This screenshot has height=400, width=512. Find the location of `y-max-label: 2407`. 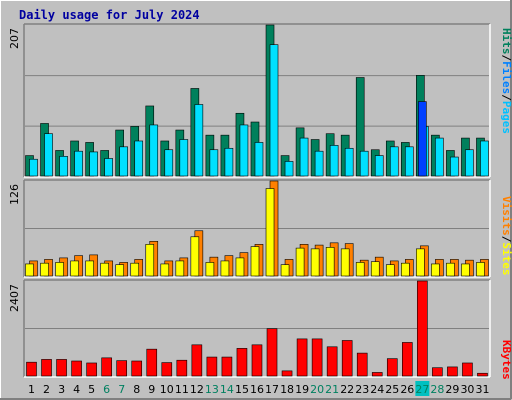

y-max-label: 2407 is located at coordinates (14, 298).